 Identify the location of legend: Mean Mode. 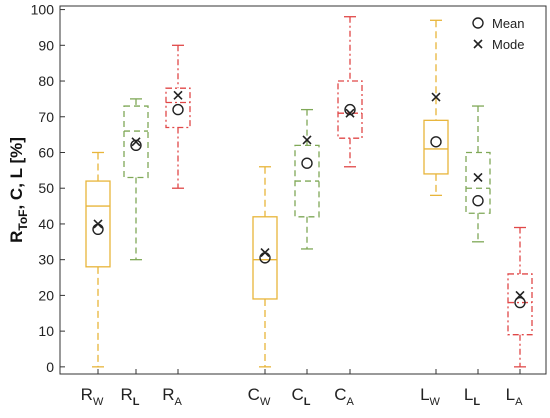
(498, 34).